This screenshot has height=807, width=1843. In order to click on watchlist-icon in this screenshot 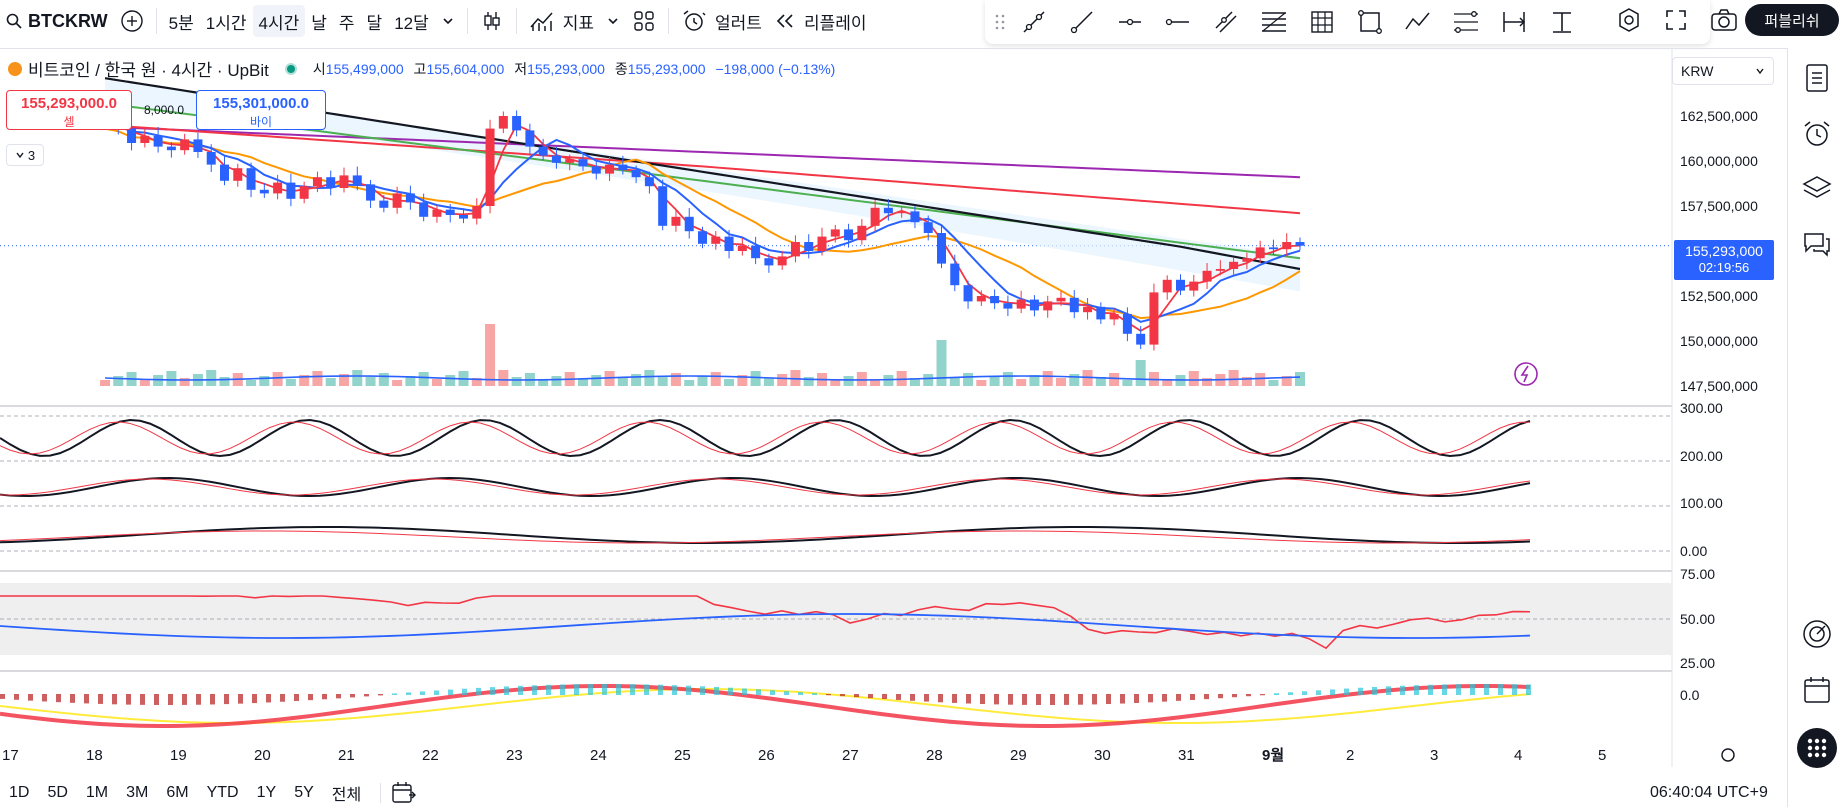, I will do `click(1817, 78)`.